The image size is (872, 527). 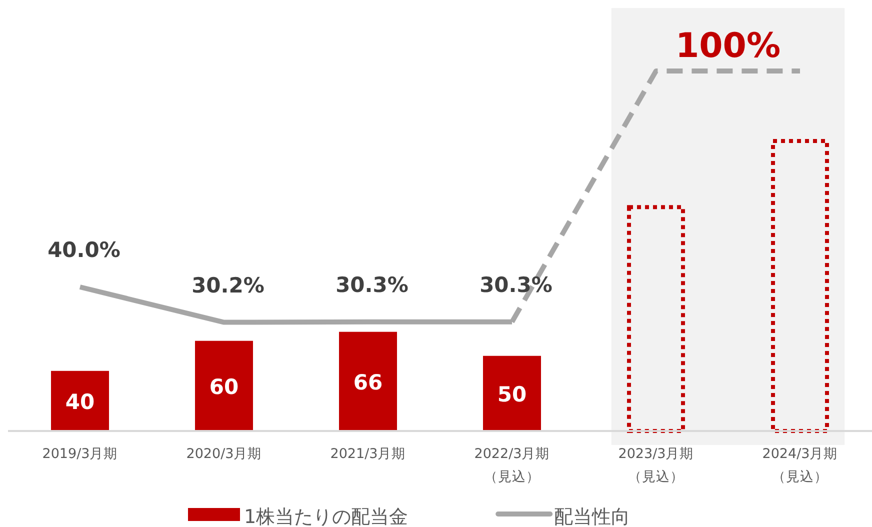 I want to click on x-tick-label: 2024/3月期（見込）, so click(x=800, y=465).